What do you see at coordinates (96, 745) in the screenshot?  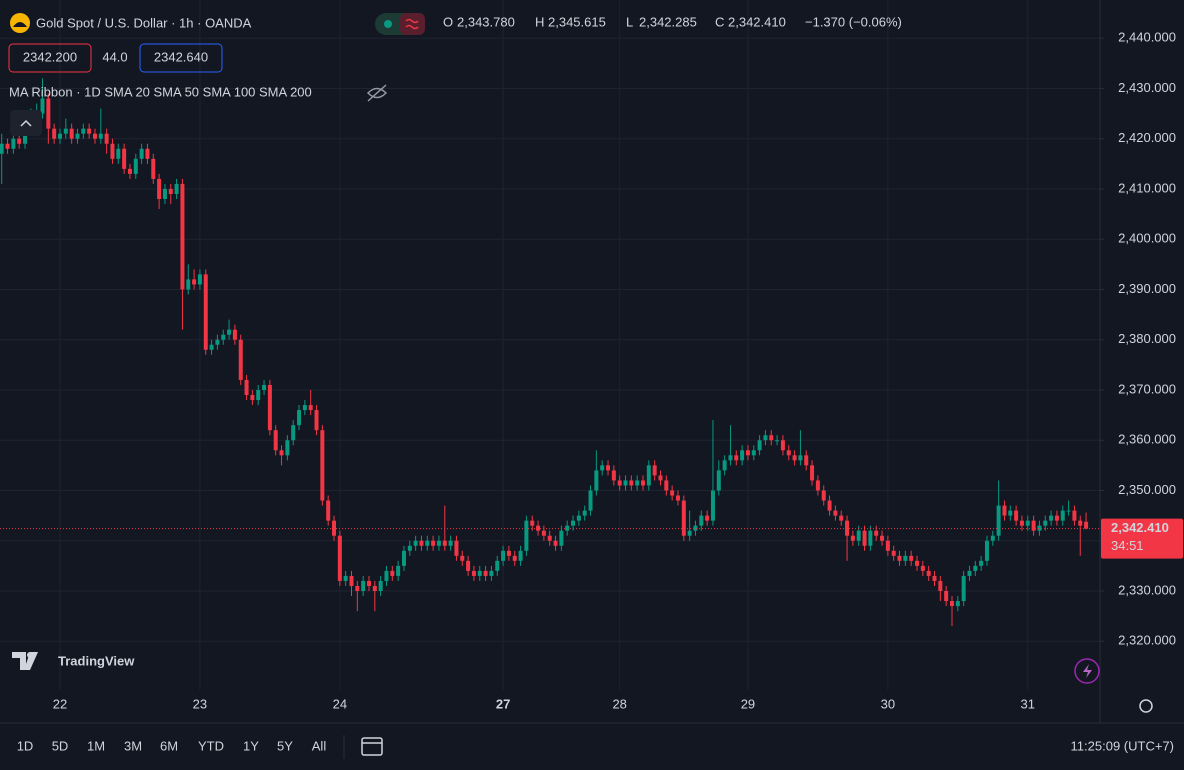 I see `range-button: 1M` at bounding box center [96, 745].